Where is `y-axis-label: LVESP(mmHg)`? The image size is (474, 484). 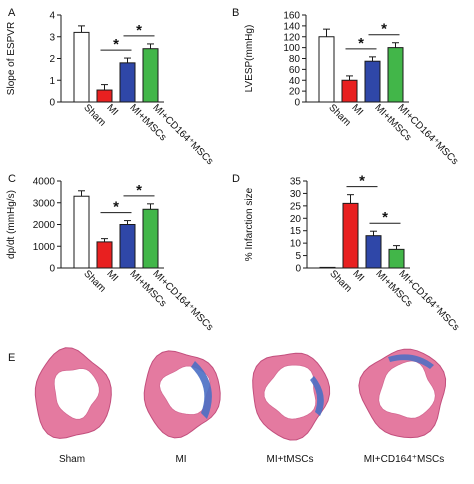
y-axis-label: LVESP(mmHg) is located at coordinates (249, 59).